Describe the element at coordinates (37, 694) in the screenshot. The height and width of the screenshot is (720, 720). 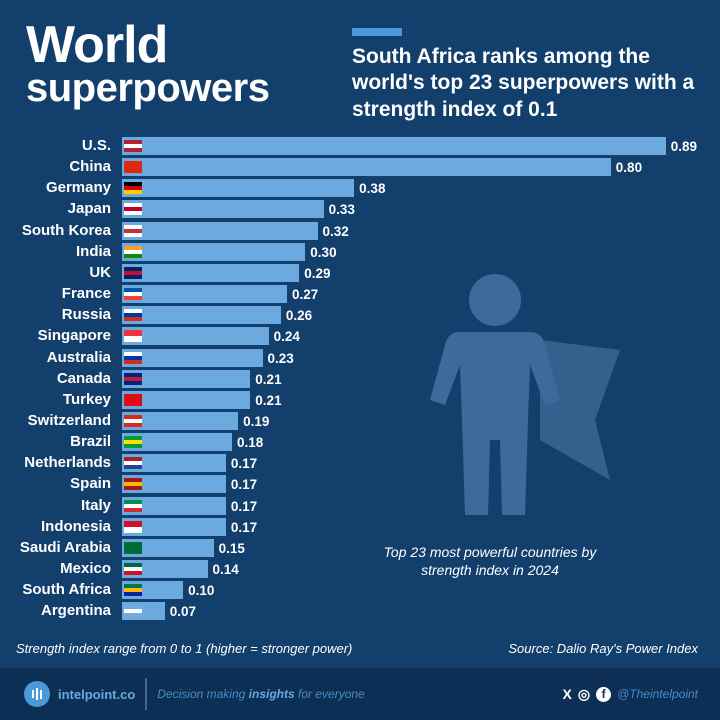
I see `logo-icon` at that location.